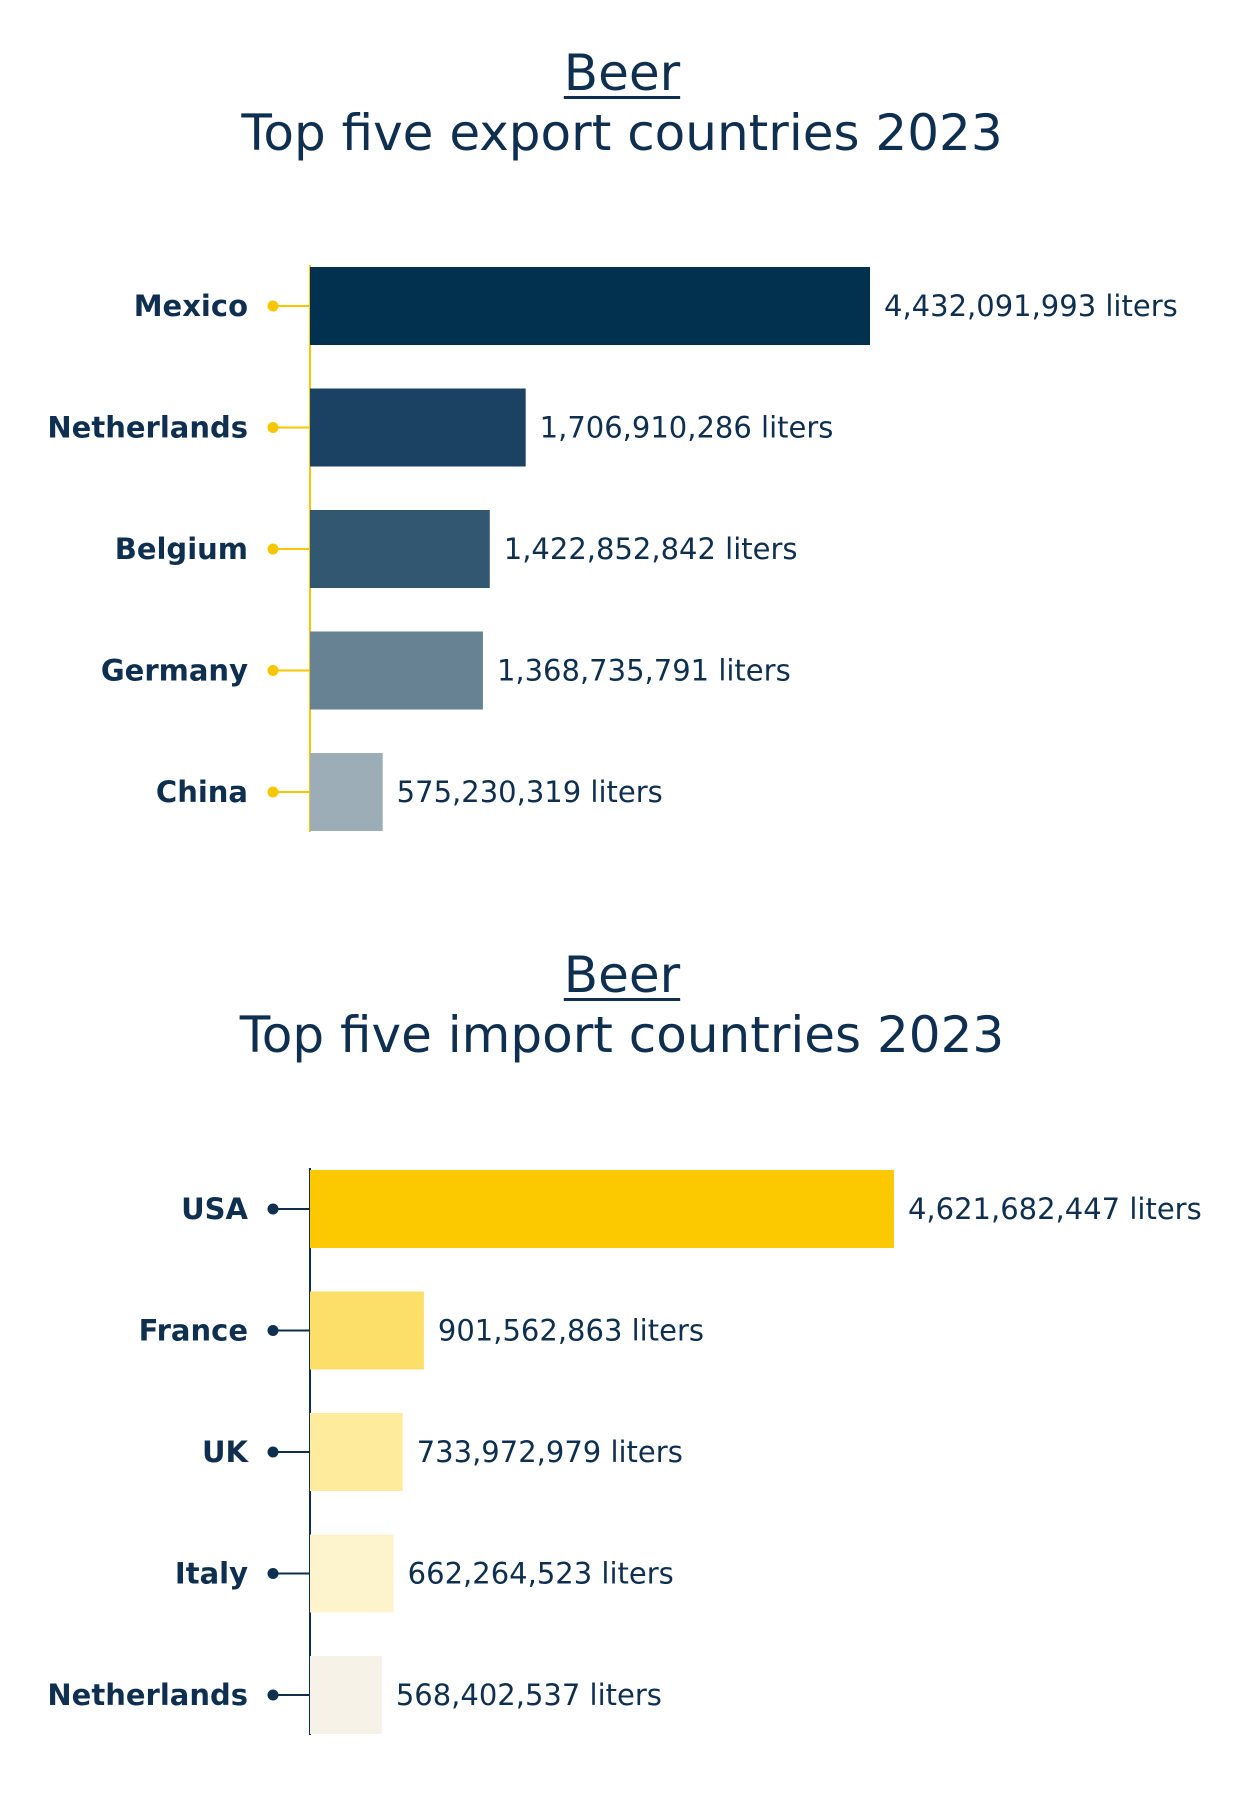 The image size is (1244, 1817). What do you see at coordinates (1031, 306) in the screenshot?
I see `export-value-label: 4,432,091,993 liters` at bounding box center [1031, 306].